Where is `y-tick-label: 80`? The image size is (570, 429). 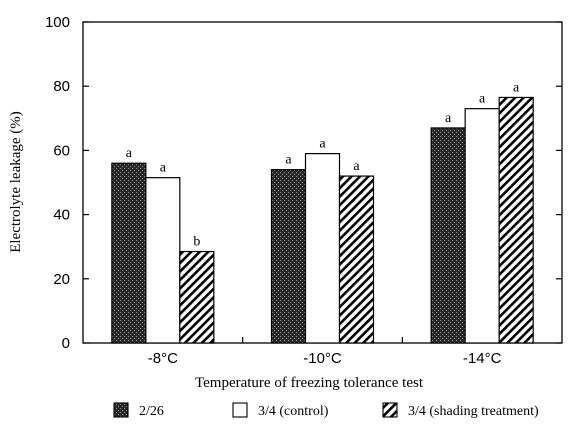
y-tick-label: 80 is located at coordinates (61, 86).